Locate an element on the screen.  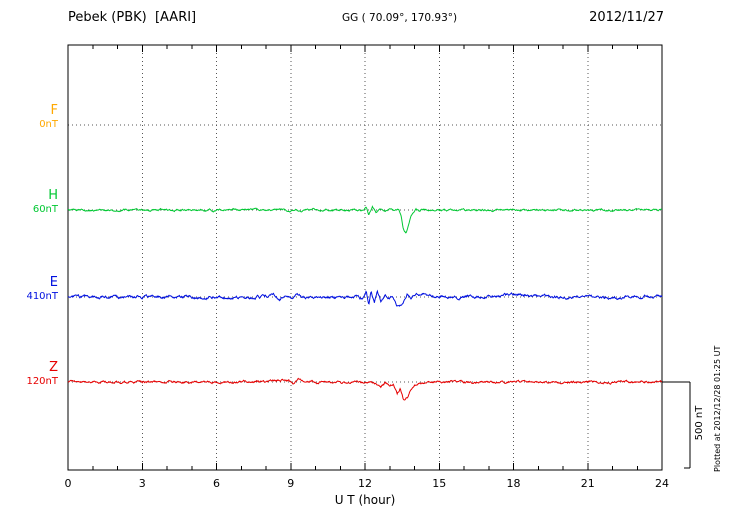
series-baseline-value: 0nT is located at coordinates (48, 124).